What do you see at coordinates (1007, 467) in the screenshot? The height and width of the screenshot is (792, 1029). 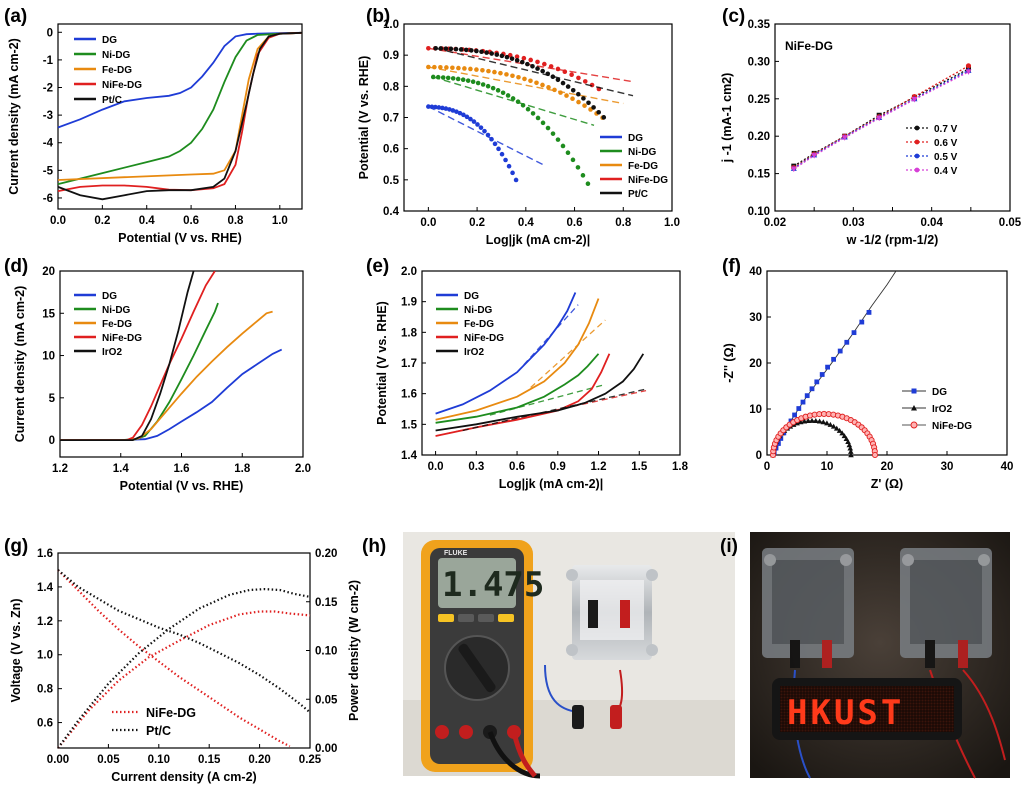 I see `x-tick-label: 40` at bounding box center [1007, 467].